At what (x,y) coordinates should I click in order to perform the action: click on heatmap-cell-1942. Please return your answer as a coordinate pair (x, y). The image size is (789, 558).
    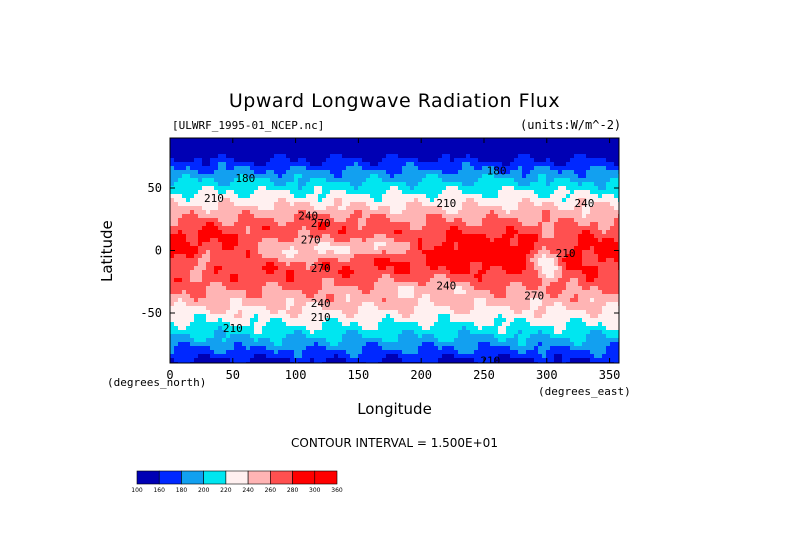
    Looking at the image, I should click on (256, 208).